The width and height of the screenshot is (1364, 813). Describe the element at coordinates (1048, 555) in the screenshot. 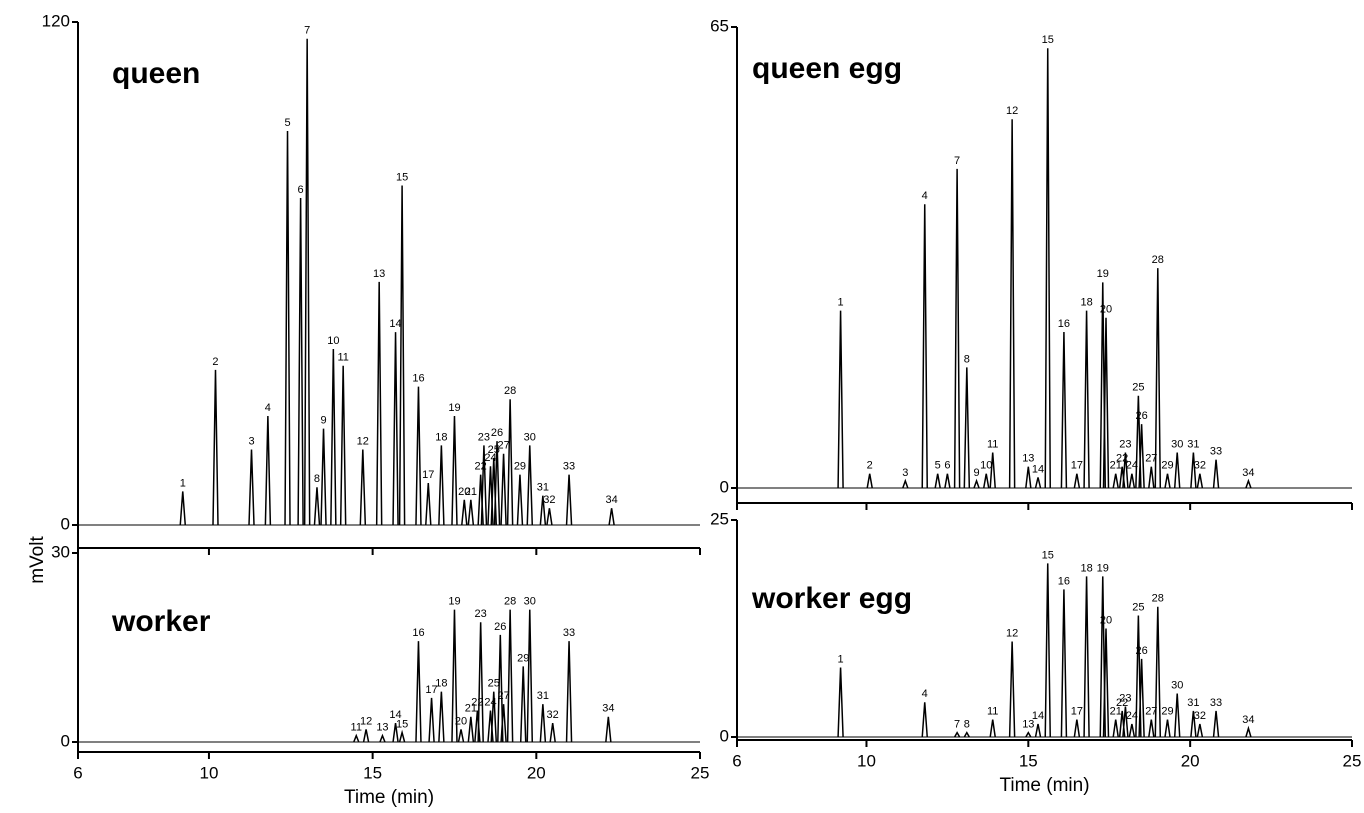

I see `peak-label: 15` at that location.